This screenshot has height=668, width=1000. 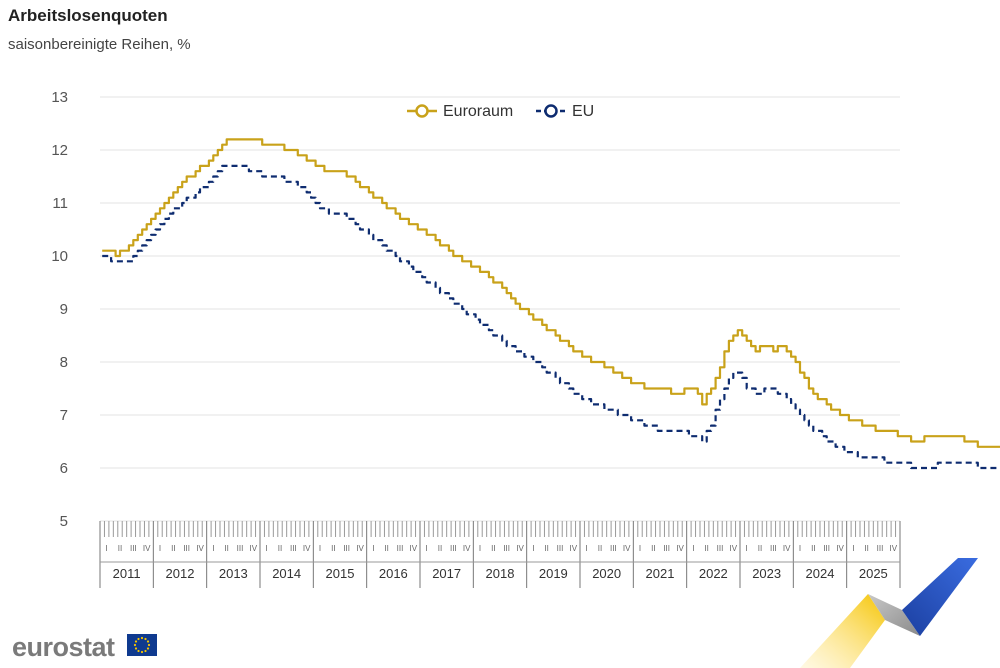 I want to click on year-label: 2022, so click(x=713, y=573).